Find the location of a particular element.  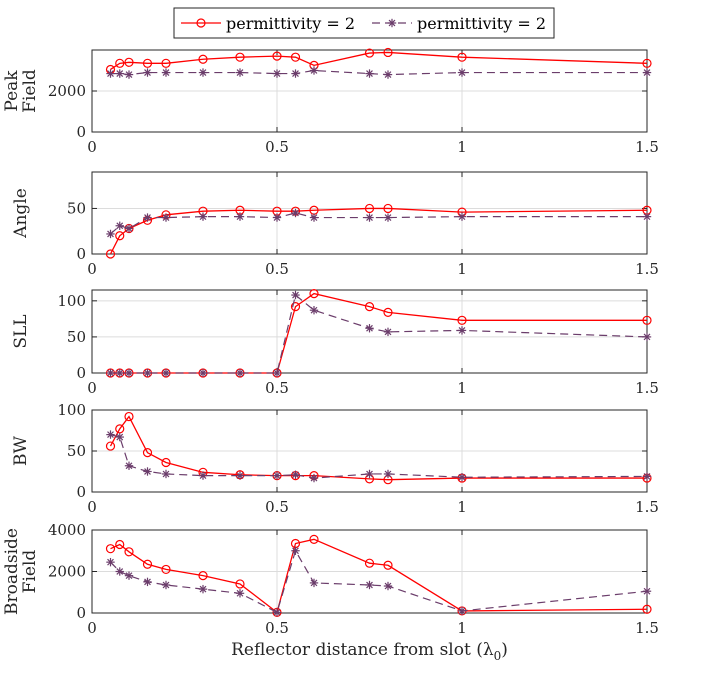

legend-marker-asterisk is located at coordinates (392, 23).